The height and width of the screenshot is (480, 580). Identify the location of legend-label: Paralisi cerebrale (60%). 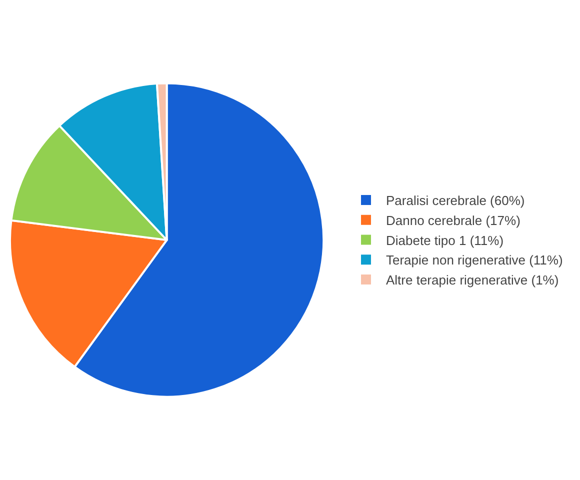
(455, 200).